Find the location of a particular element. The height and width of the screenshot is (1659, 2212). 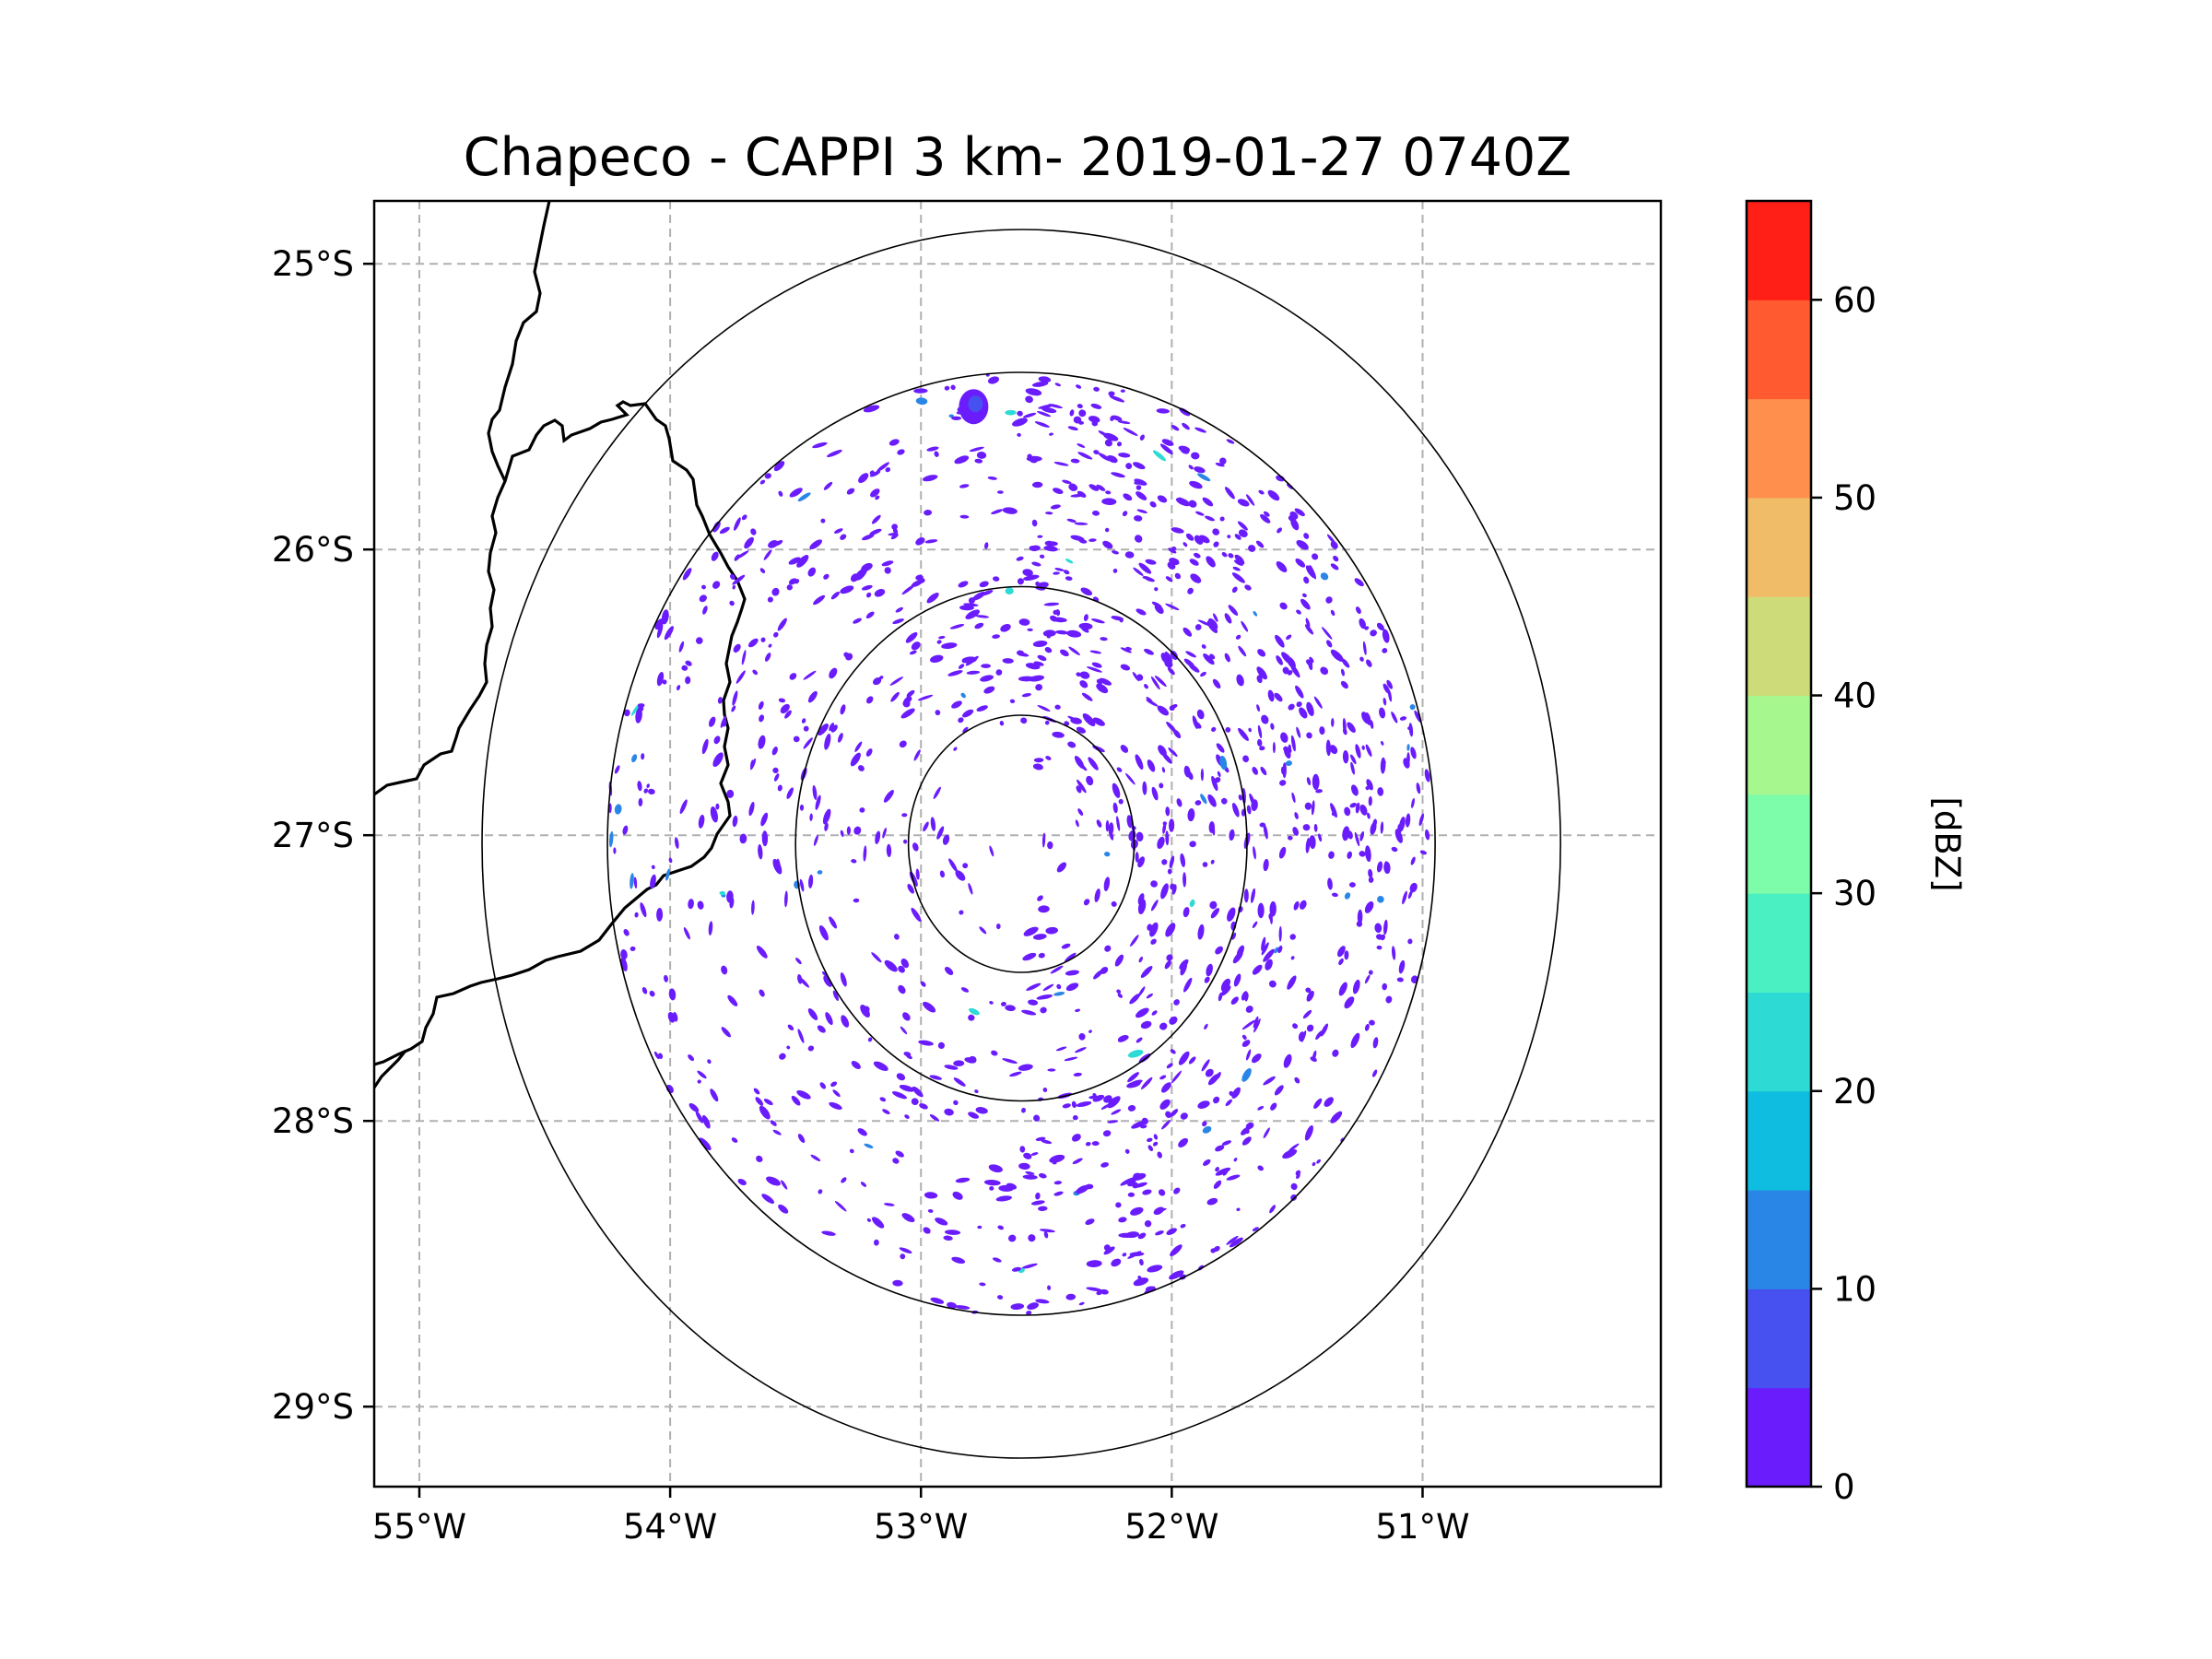

colorbar-tick-label-0: 0 is located at coordinates (1844, 1487).